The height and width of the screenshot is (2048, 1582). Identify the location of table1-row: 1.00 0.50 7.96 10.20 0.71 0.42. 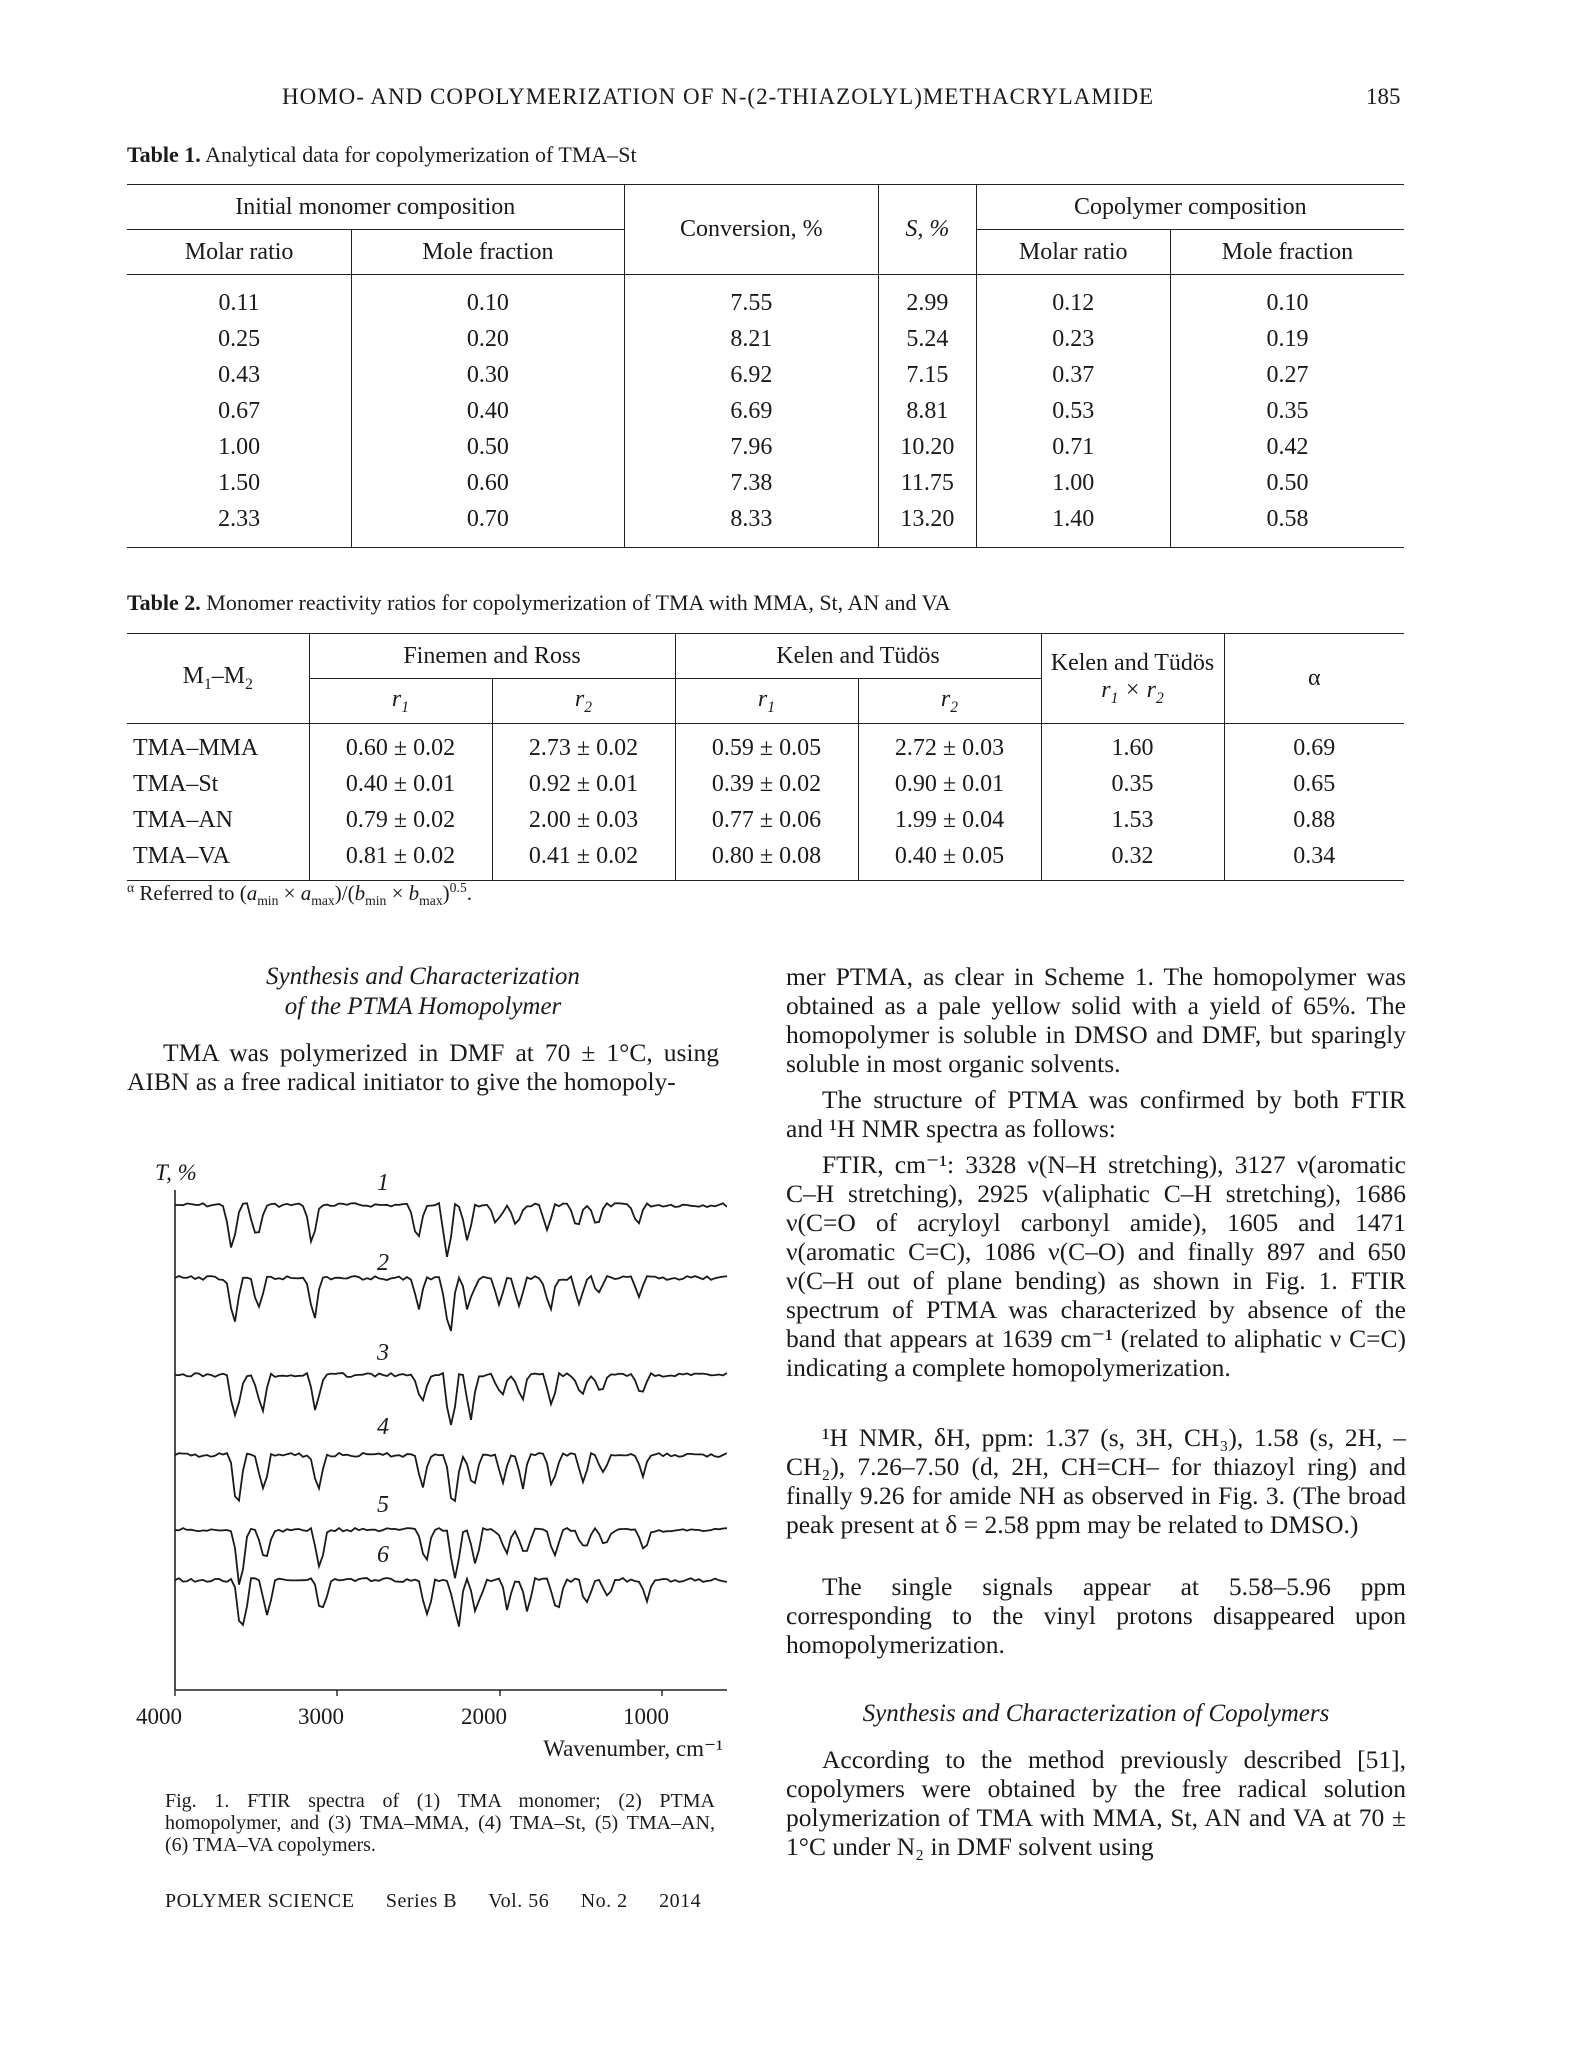
(765, 447).